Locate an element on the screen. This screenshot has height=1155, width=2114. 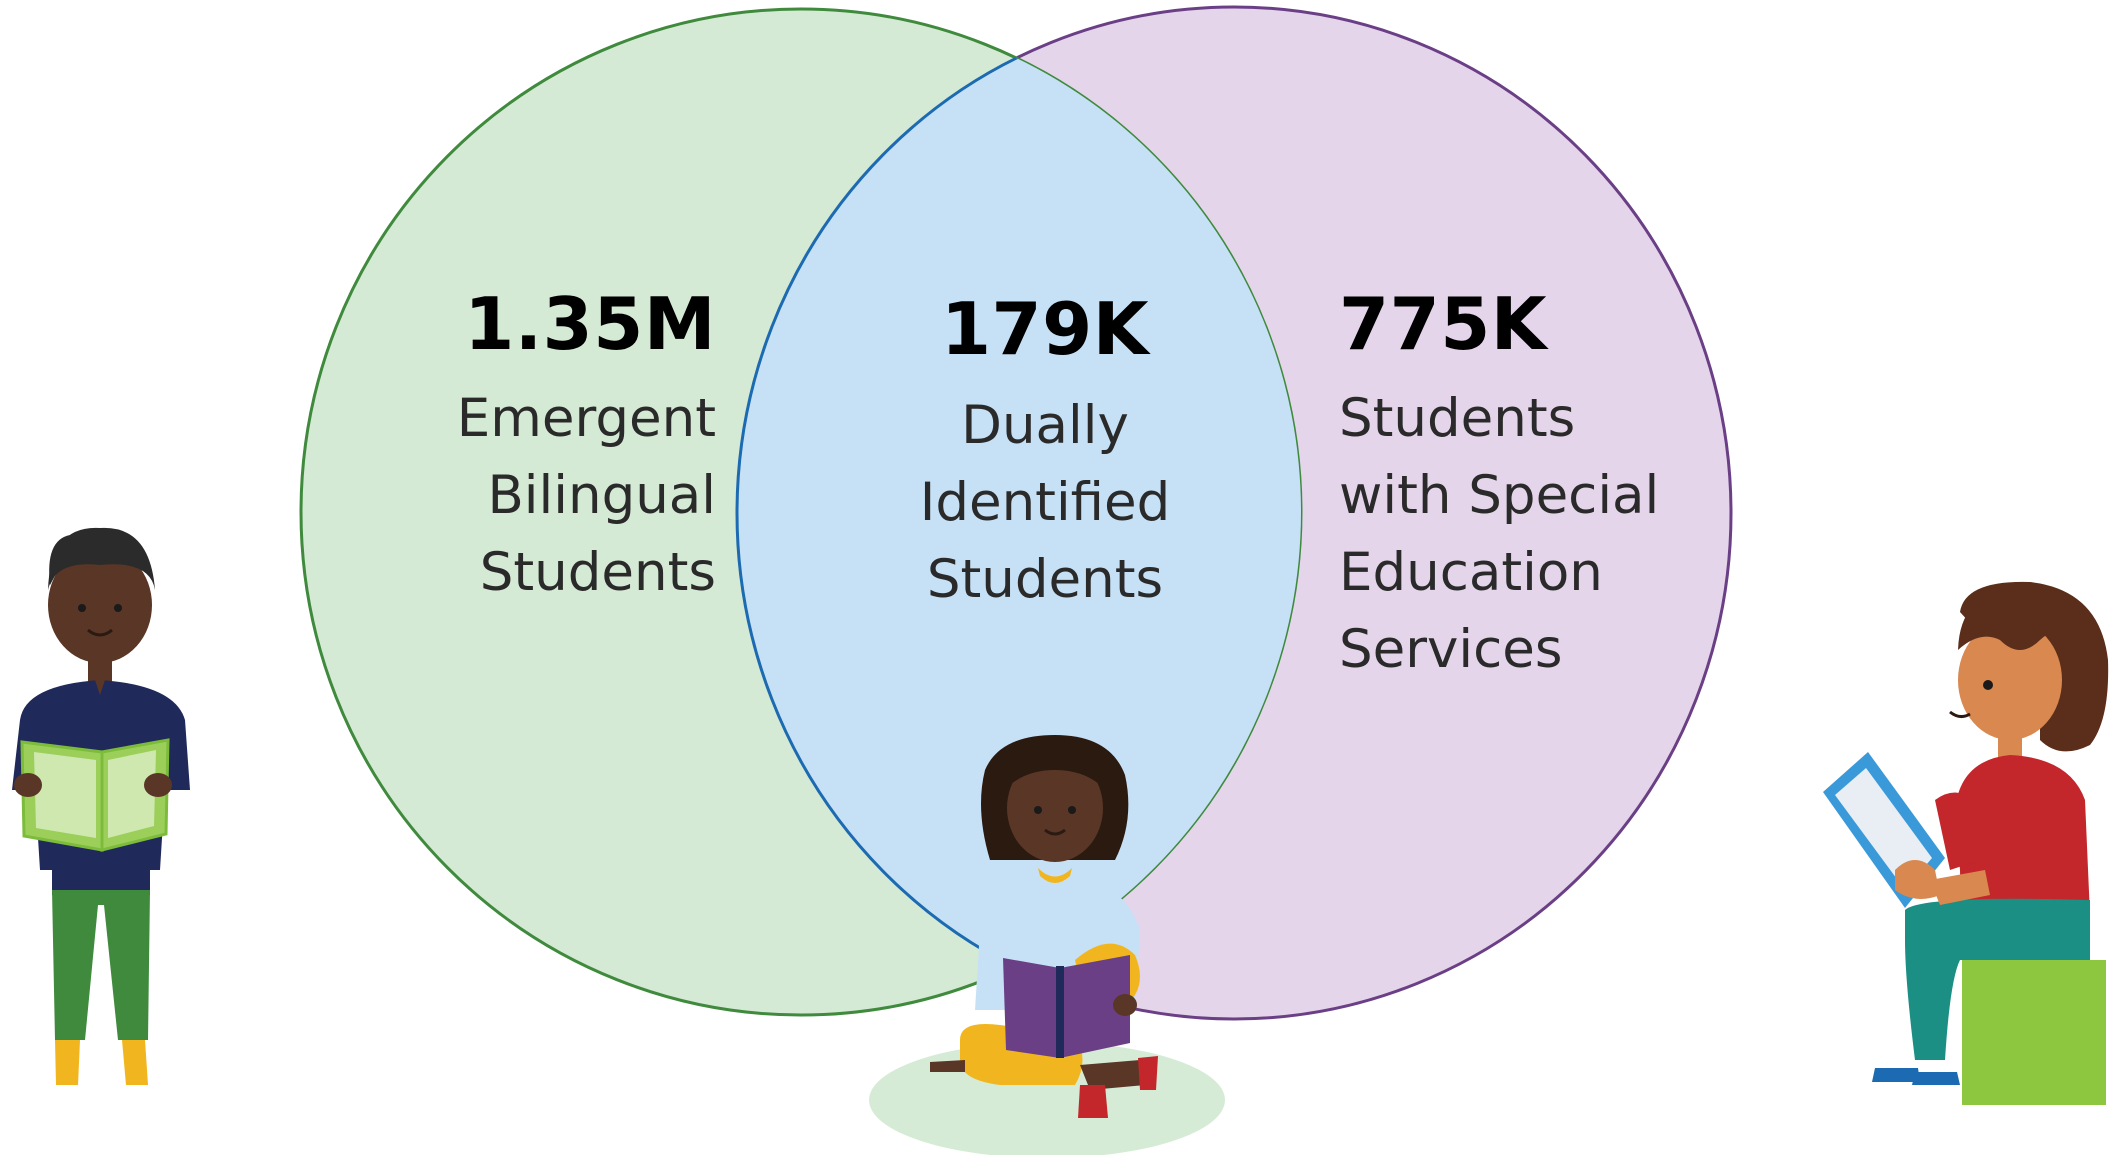
emergent-bilingual-text-line2: Bilingual is located at coordinates (601, 495).